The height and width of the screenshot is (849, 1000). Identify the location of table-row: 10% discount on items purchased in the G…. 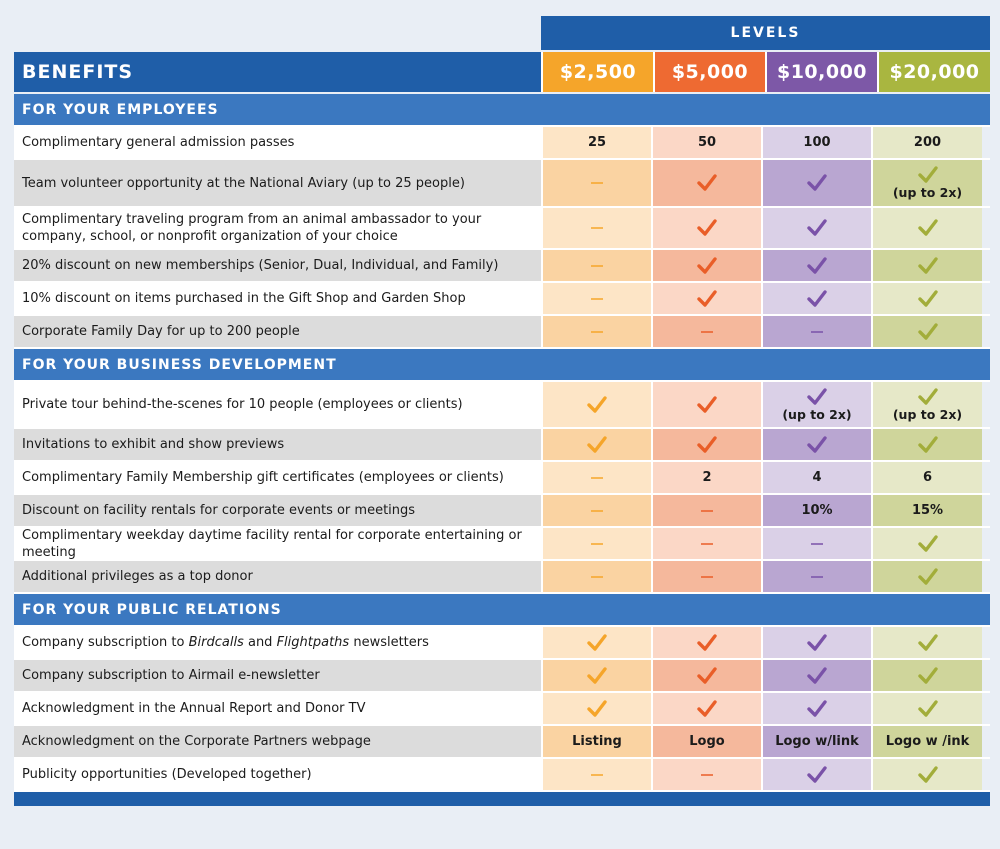
(502, 299).